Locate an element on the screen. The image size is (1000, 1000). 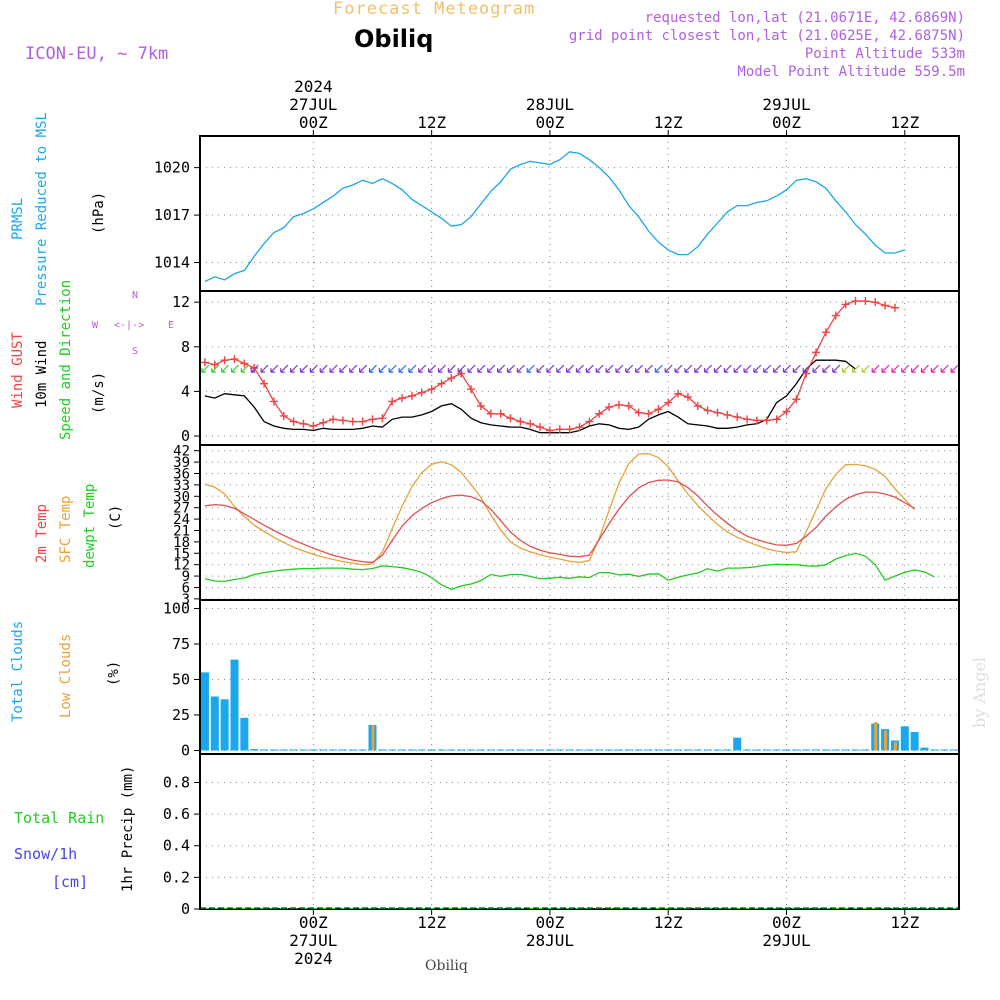
bottom-time-label: 00Z is located at coordinates (549, 922).